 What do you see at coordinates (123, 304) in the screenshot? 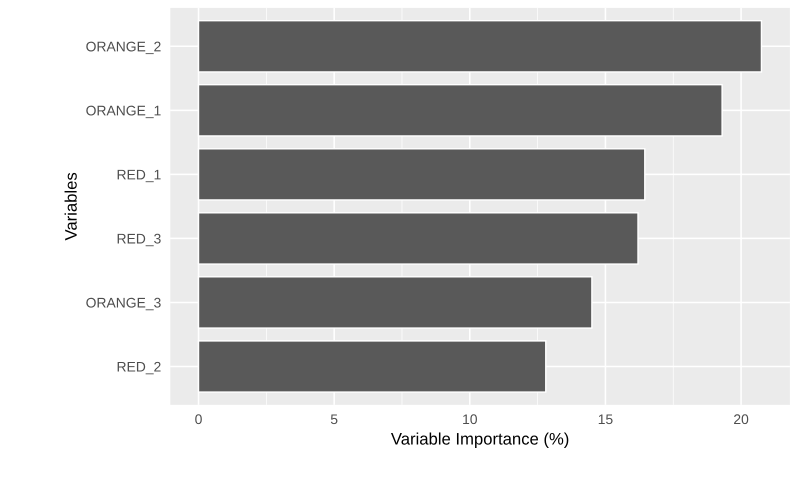
I see `y-tick-label: ORANGE_3` at bounding box center [123, 304].